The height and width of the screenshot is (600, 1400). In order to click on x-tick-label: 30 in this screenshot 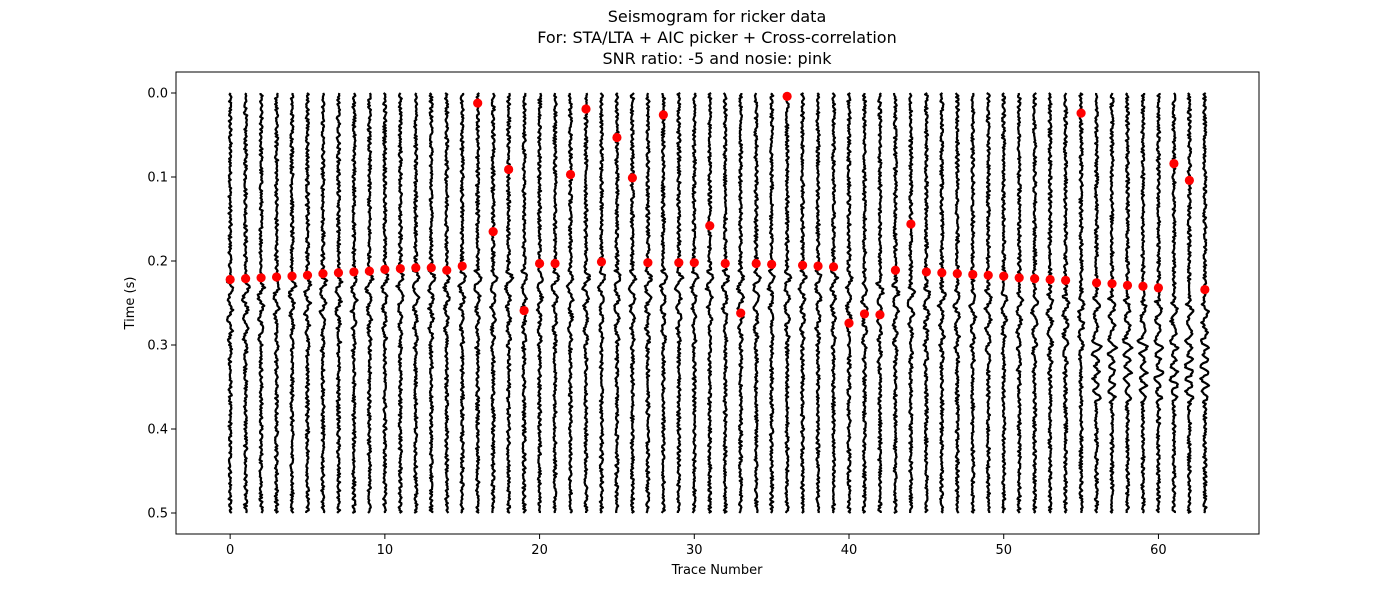, I will do `click(694, 550)`.